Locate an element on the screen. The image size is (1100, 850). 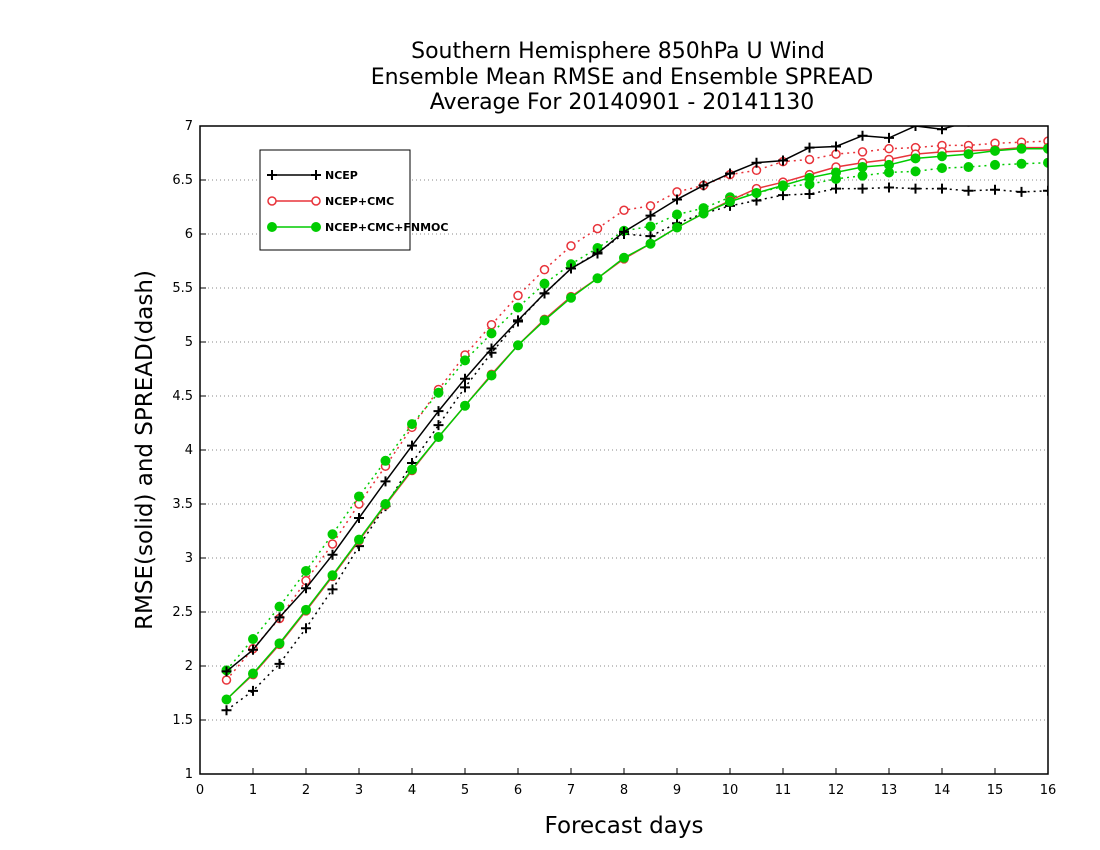
y-tick-label: 2.5 is located at coordinates (182, 612).